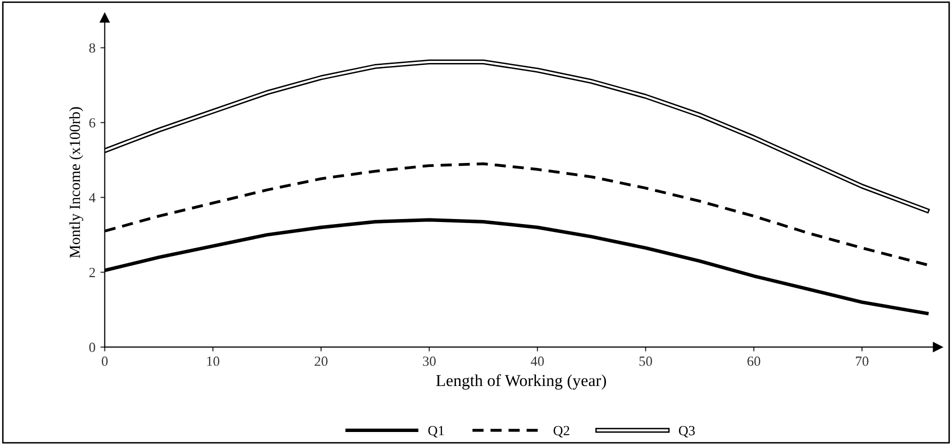  I want to click on x-tick-label: 20, so click(321, 361).